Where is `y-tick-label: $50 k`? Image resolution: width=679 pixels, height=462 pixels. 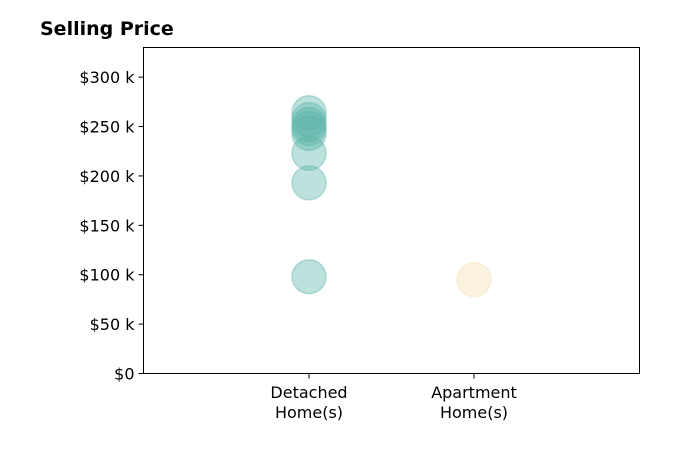
y-tick-label: $50 k is located at coordinates (113, 324).